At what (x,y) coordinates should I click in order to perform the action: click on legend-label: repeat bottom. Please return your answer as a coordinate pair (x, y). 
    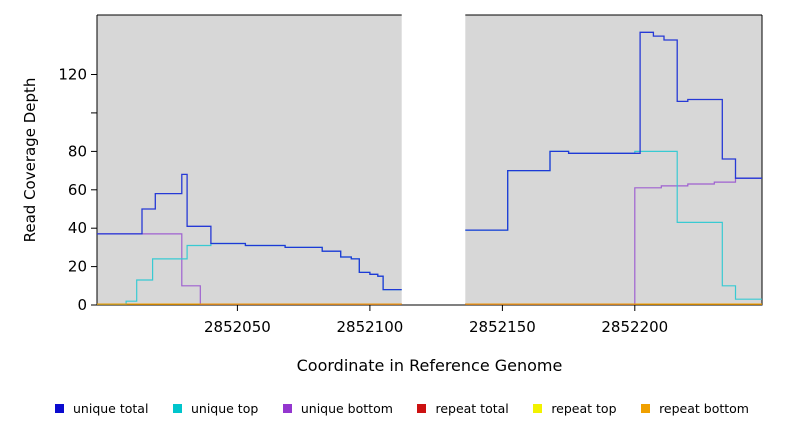
    Looking at the image, I should click on (704, 408).